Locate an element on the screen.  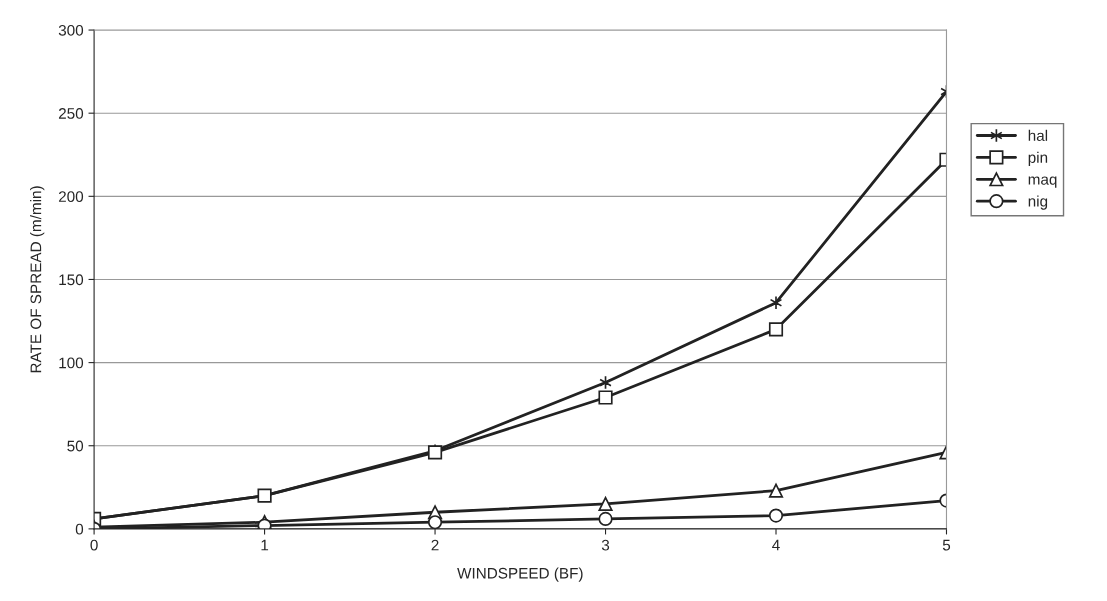
legend-label: hal is located at coordinates (1038, 135).